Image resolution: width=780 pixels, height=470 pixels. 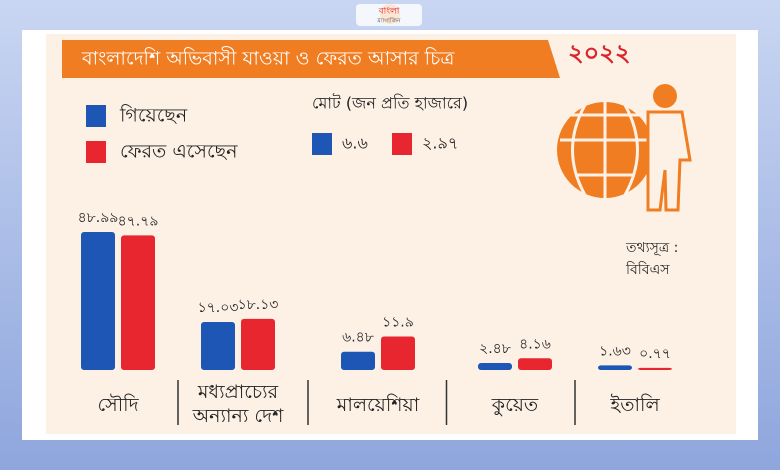 I want to click on category-label: কুয়েত, so click(x=515, y=405).